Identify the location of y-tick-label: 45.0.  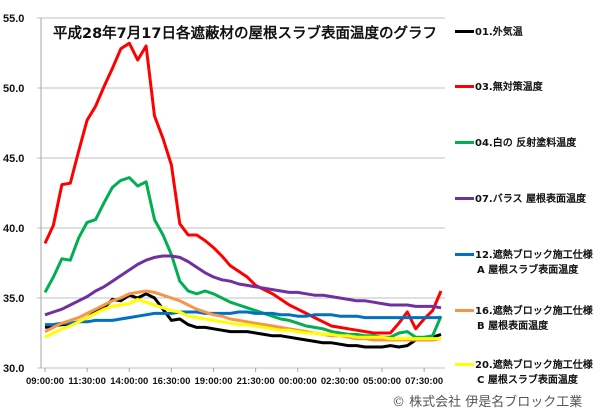
(13, 159).